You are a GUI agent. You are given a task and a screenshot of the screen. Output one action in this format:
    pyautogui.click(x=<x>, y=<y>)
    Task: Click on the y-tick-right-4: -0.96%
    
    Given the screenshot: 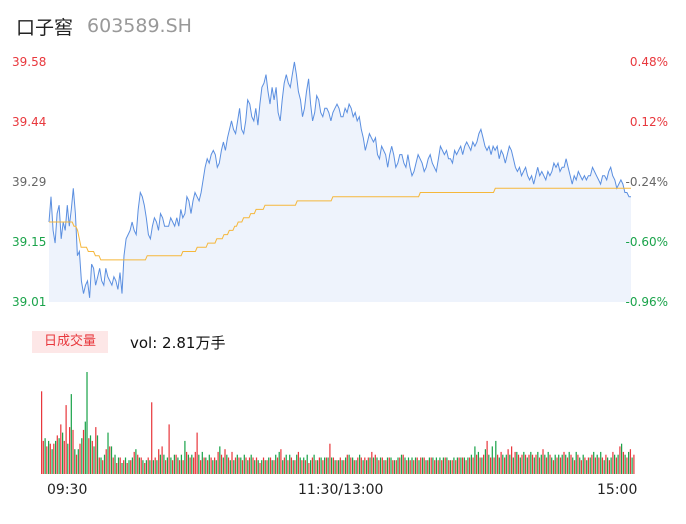 What is the action you would take?
    pyautogui.click(x=646, y=302)
    